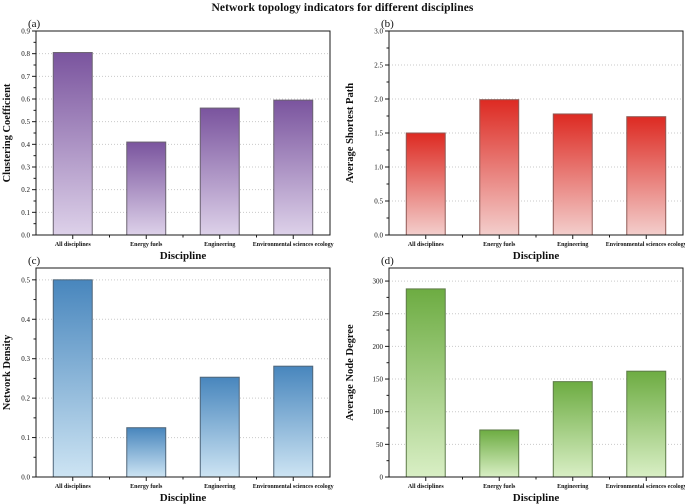 This screenshot has height=504, width=685. Describe the element at coordinates (7, 372) in the screenshot. I see `y-axis-title: Network Density` at that location.